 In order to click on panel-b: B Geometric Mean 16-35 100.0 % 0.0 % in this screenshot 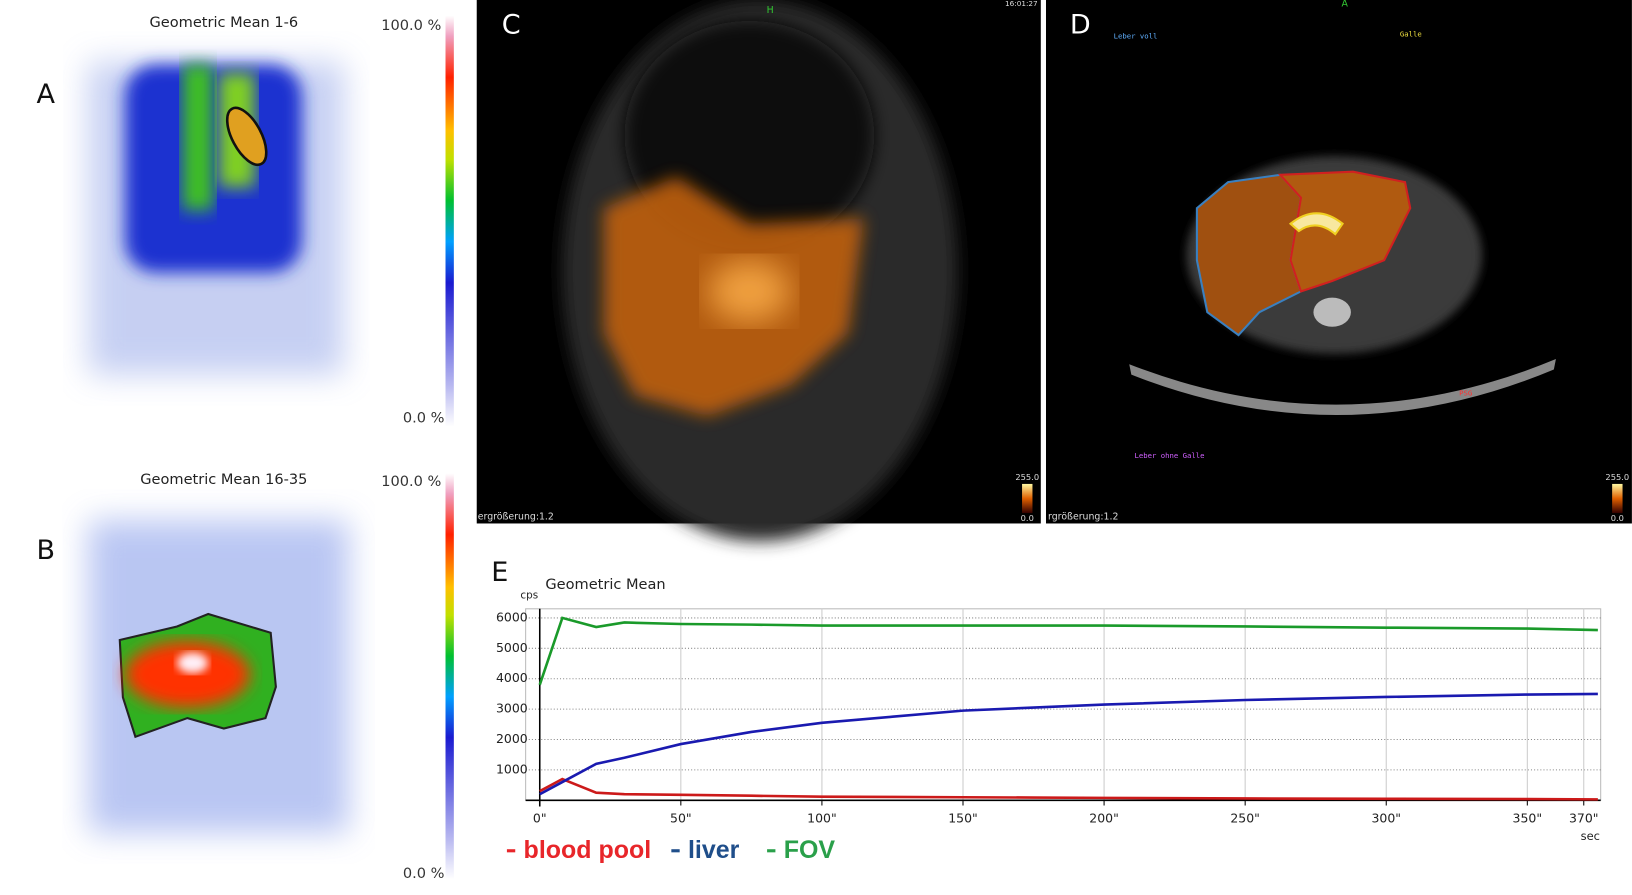, I will do `click(245, 676)`.